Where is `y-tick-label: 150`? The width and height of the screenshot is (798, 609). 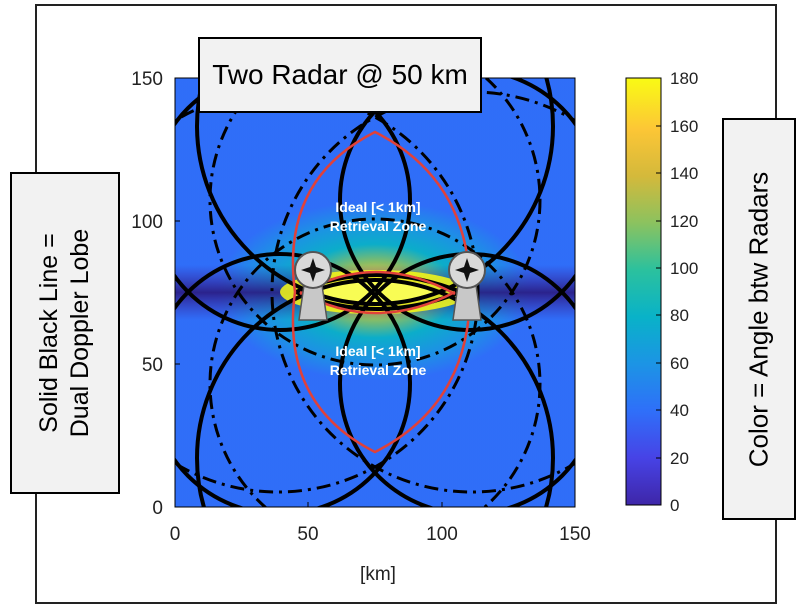
y-tick-label: 150 is located at coordinates (147, 79).